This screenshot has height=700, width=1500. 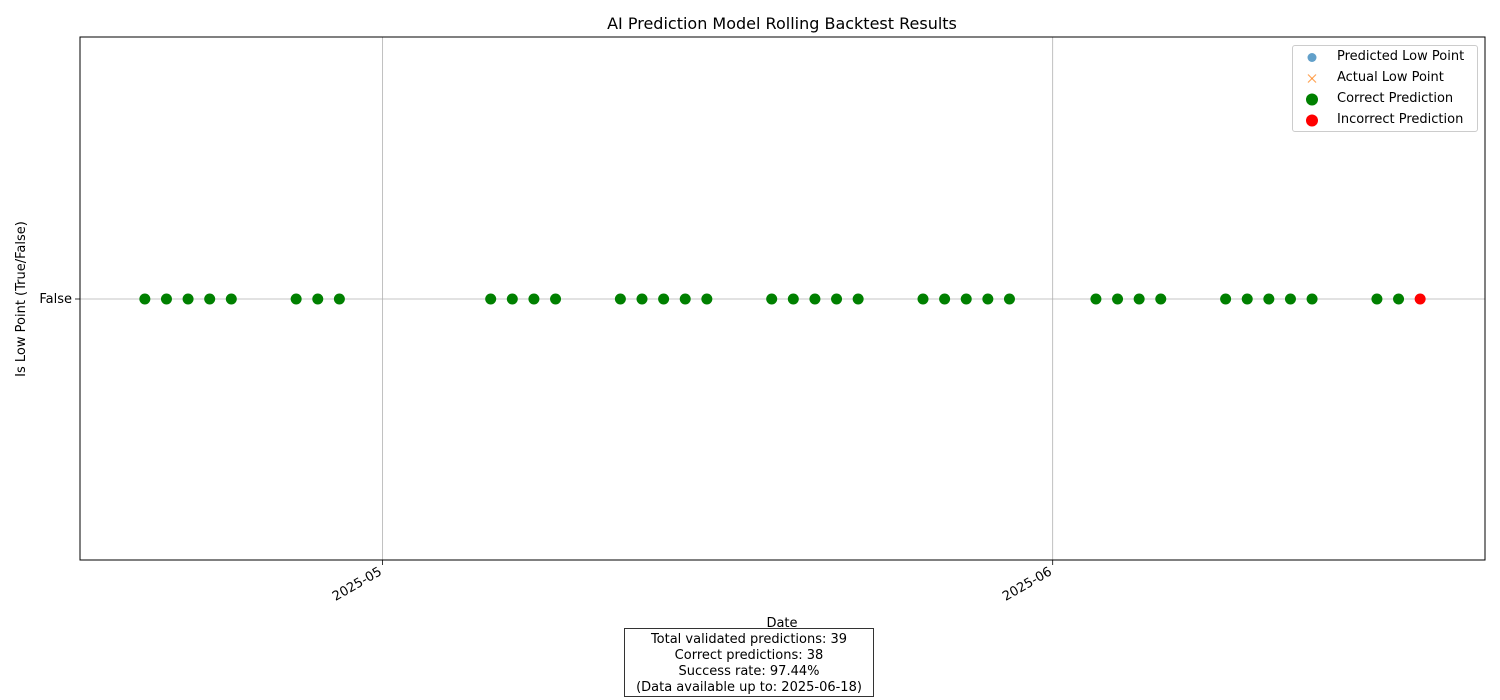 I want to click on legend-label-actual: Actual Low Point, so click(x=1390, y=77).